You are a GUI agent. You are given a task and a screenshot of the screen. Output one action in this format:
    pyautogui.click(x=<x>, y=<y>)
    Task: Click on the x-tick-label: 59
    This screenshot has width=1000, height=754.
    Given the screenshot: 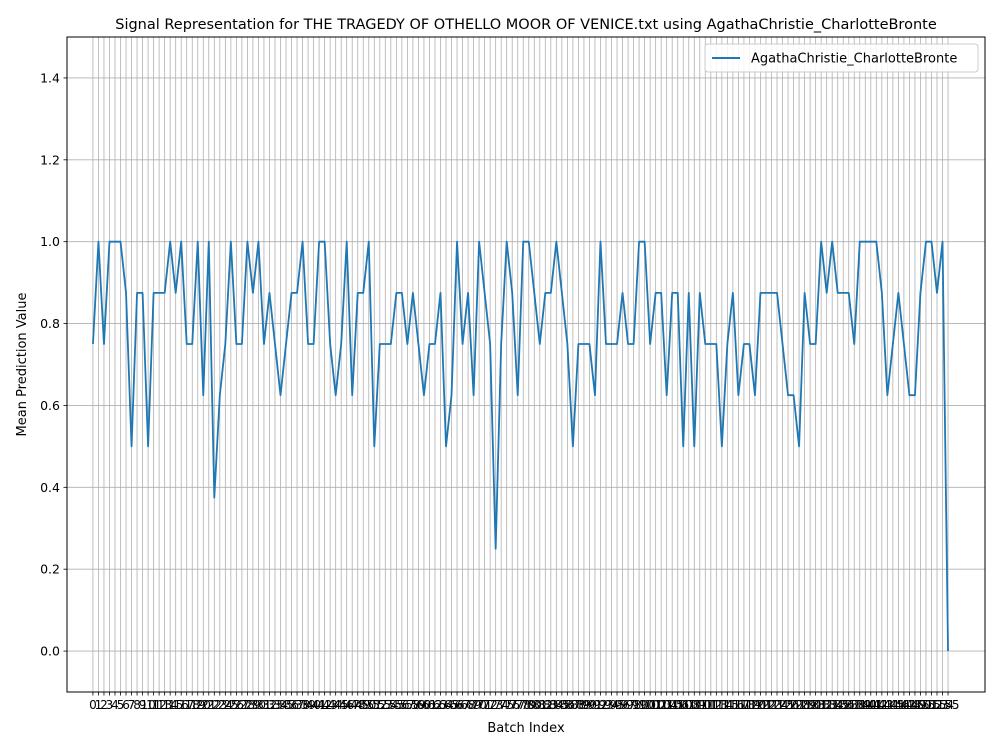 What is the action you would take?
    pyautogui.click(x=418, y=705)
    